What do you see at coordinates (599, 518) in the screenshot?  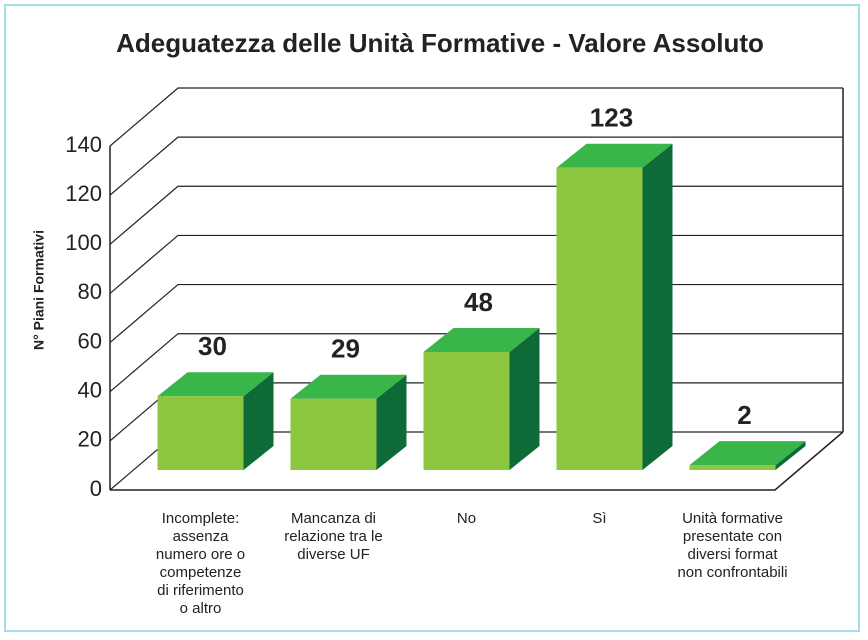 I see `x-tick-label: Sì` at bounding box center [599, 518].